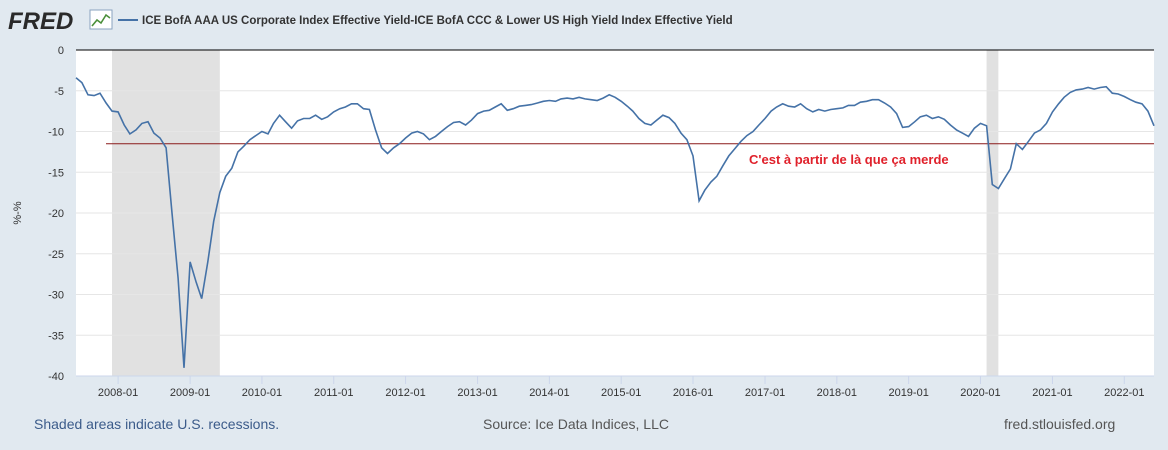 Image resolution: width=1168 pixels, height=450 pixels. Describe the element at coordinates (18, 212) in the screenshot. I see `y-axis-label: %-%` at that location.